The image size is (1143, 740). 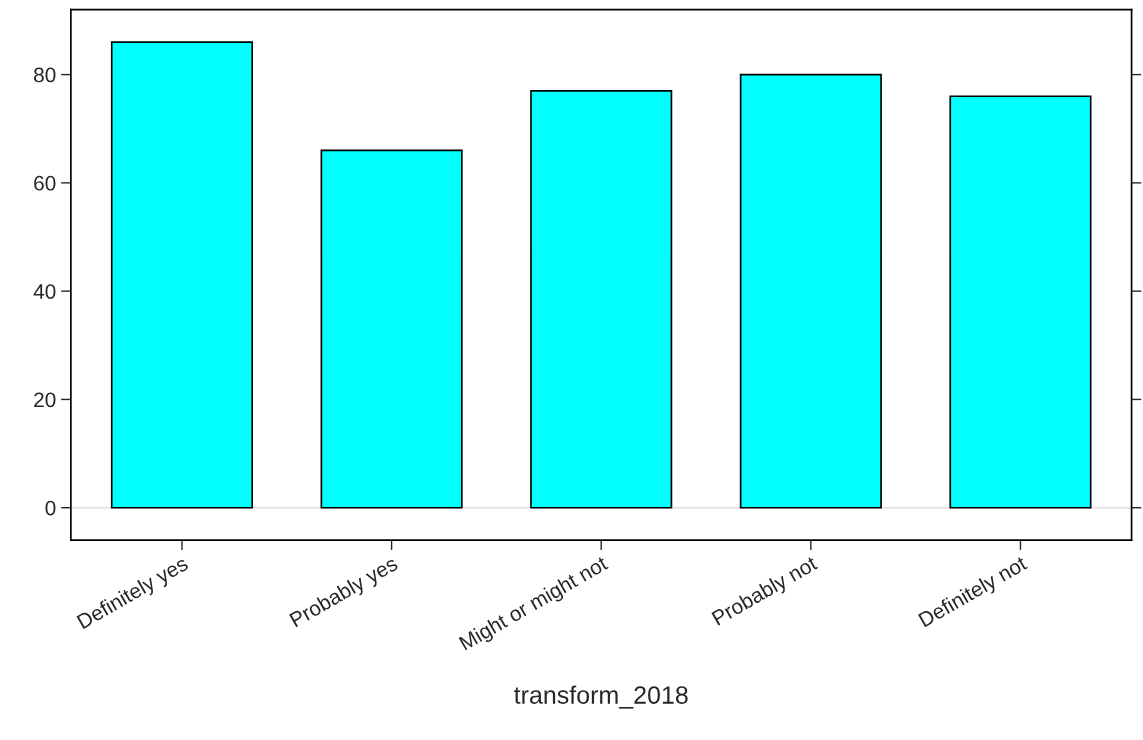 I want to click on y-tick-label: 80, so click(x=45, y=75).